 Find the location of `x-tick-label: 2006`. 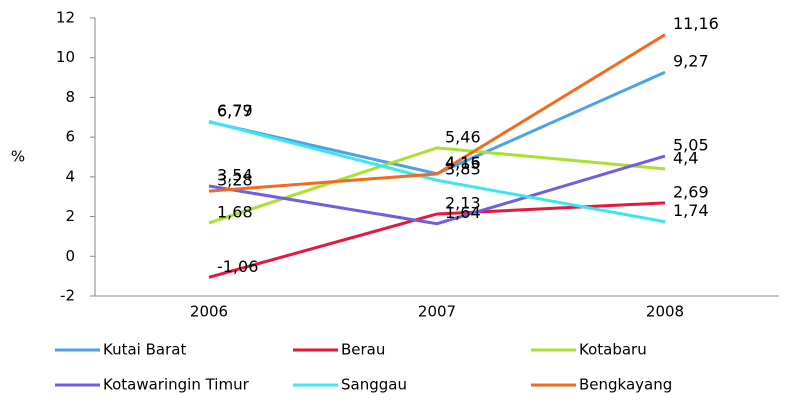

x-tick-label: 2006 is located at coordinates (209, 312).